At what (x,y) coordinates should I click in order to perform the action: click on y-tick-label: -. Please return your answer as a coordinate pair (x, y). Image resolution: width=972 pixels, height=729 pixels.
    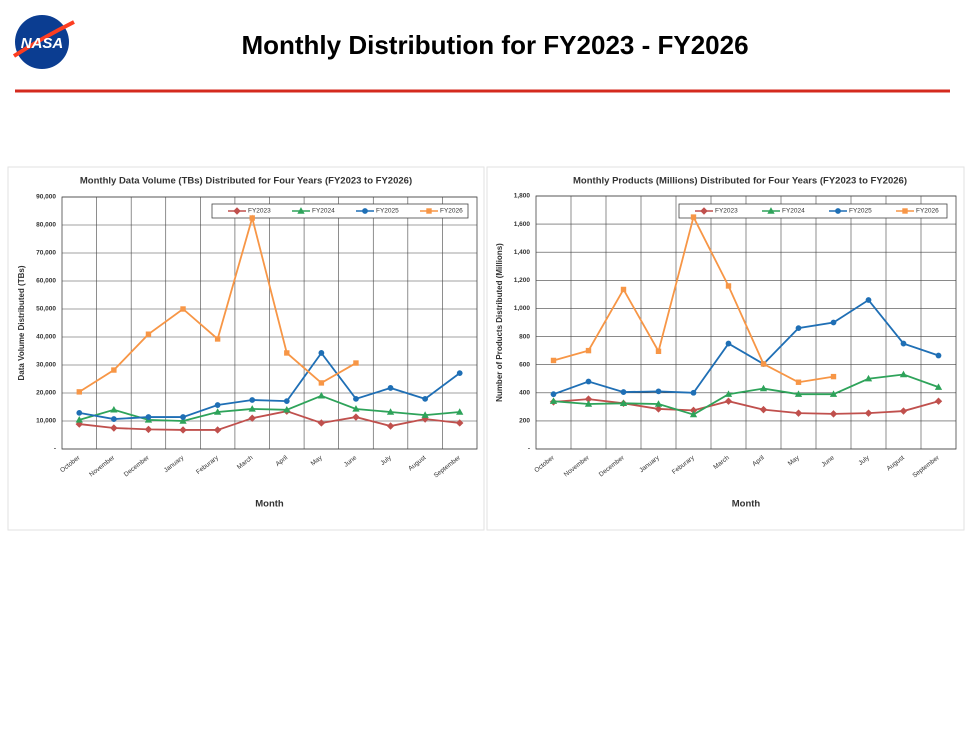
    Looking at the image, I should click on (55, 449).